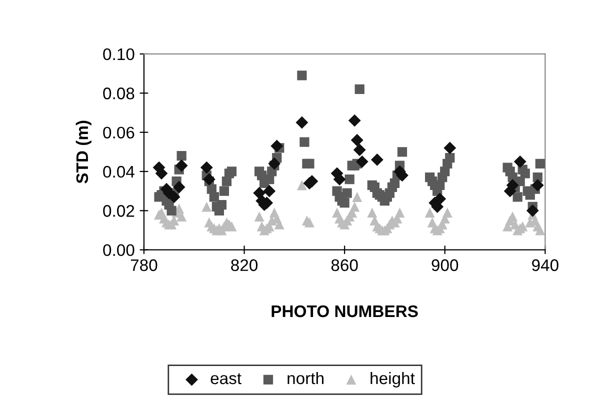  What do you see at coordinates (244, 265) in the screenshot?
I see `x-tick-label: 820` at bounding box center [244, 265].